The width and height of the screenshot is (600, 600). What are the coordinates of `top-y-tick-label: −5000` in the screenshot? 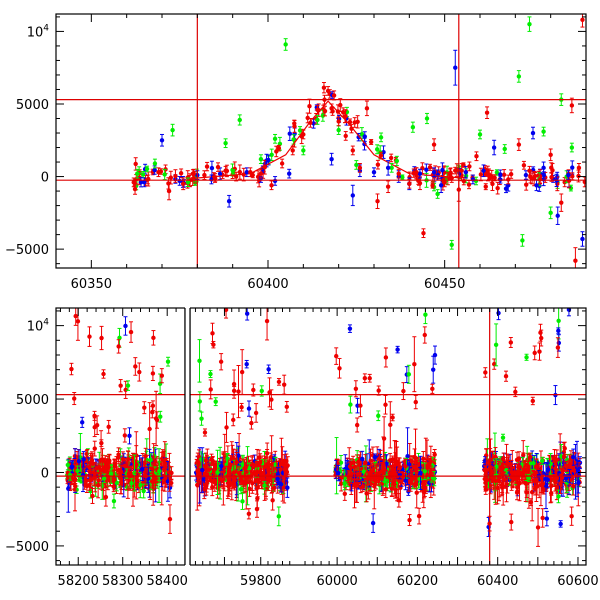 It's located at (27, 250).